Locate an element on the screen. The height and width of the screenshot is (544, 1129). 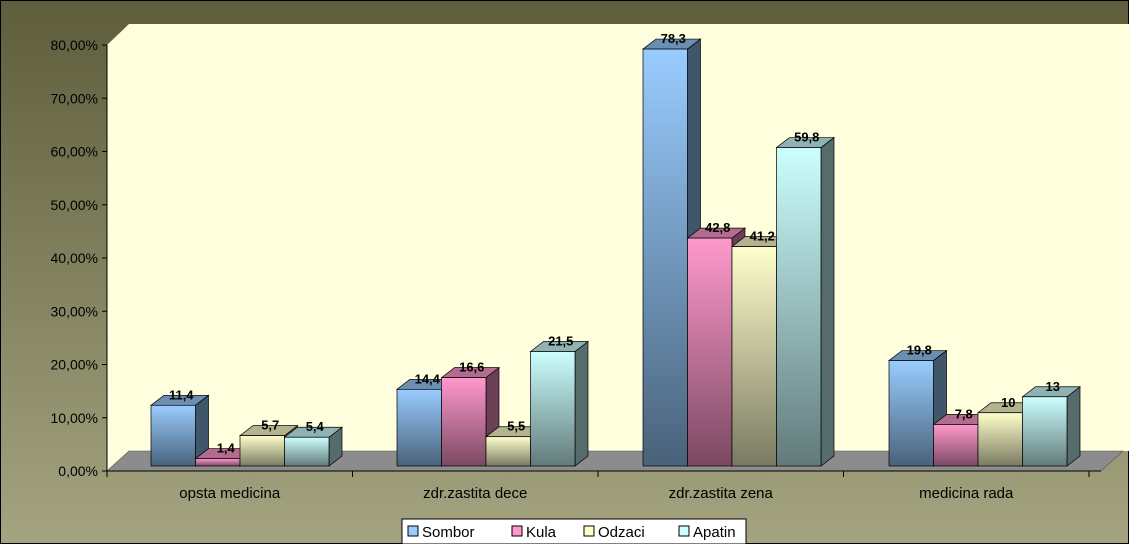
legend: Sombor Kula Odzaci Apatin is located at coordinates (574, 531).